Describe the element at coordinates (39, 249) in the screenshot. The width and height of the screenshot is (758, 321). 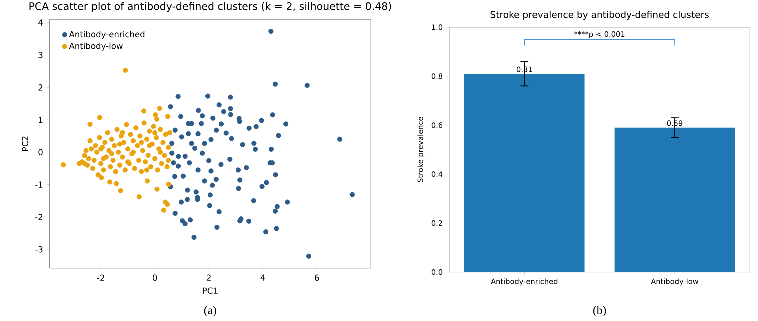
I see `y-tick-label: -3` at that location.